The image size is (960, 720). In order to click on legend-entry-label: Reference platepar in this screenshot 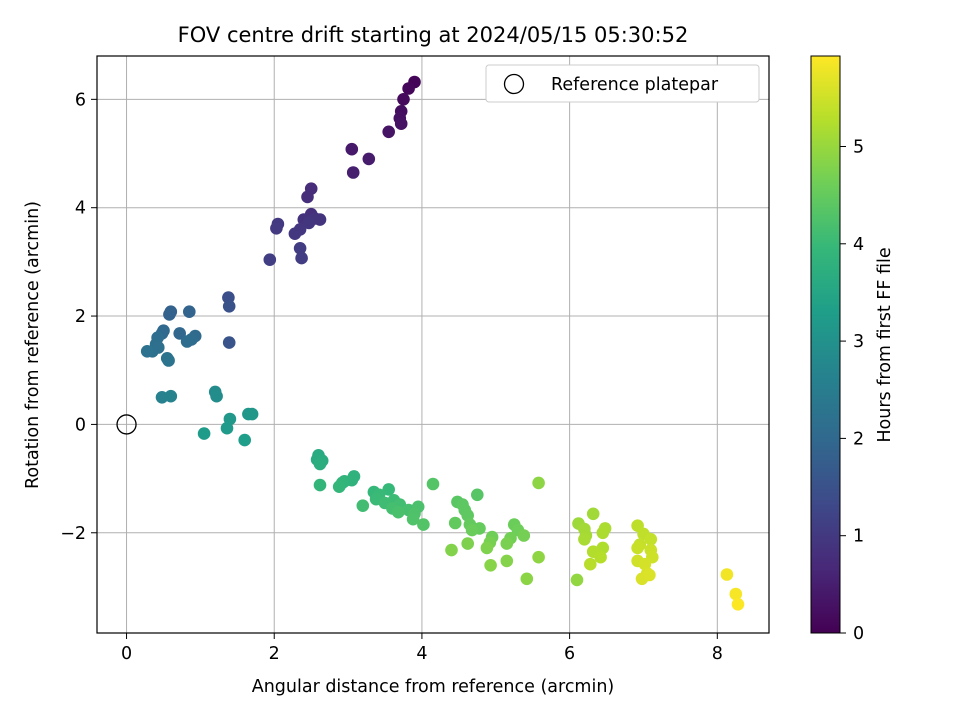, I will do `click(635, 85)`.